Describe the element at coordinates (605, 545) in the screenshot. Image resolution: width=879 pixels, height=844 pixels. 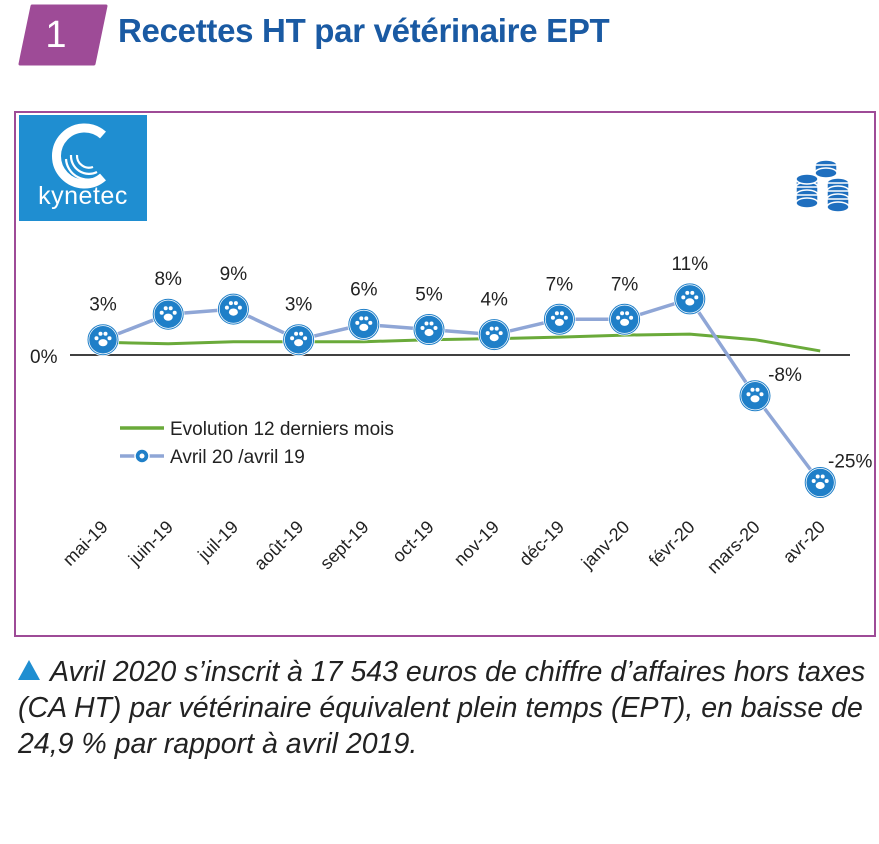
I see `x-tick-label: janv-20` at that location.